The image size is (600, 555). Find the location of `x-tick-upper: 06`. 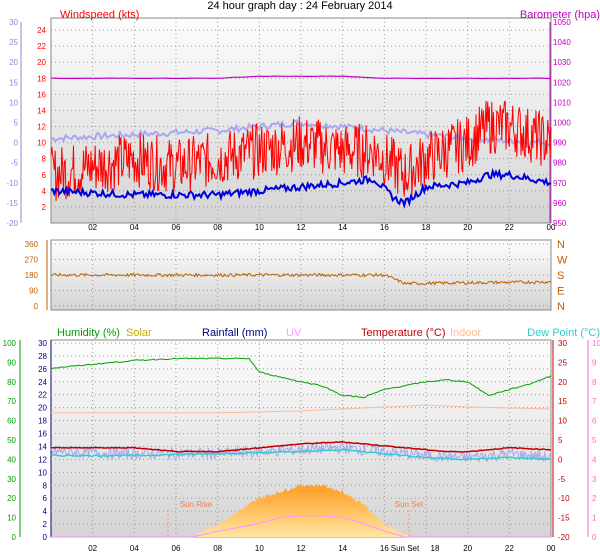

x-tick-upper: 06 is located at coordinates (176, 227).